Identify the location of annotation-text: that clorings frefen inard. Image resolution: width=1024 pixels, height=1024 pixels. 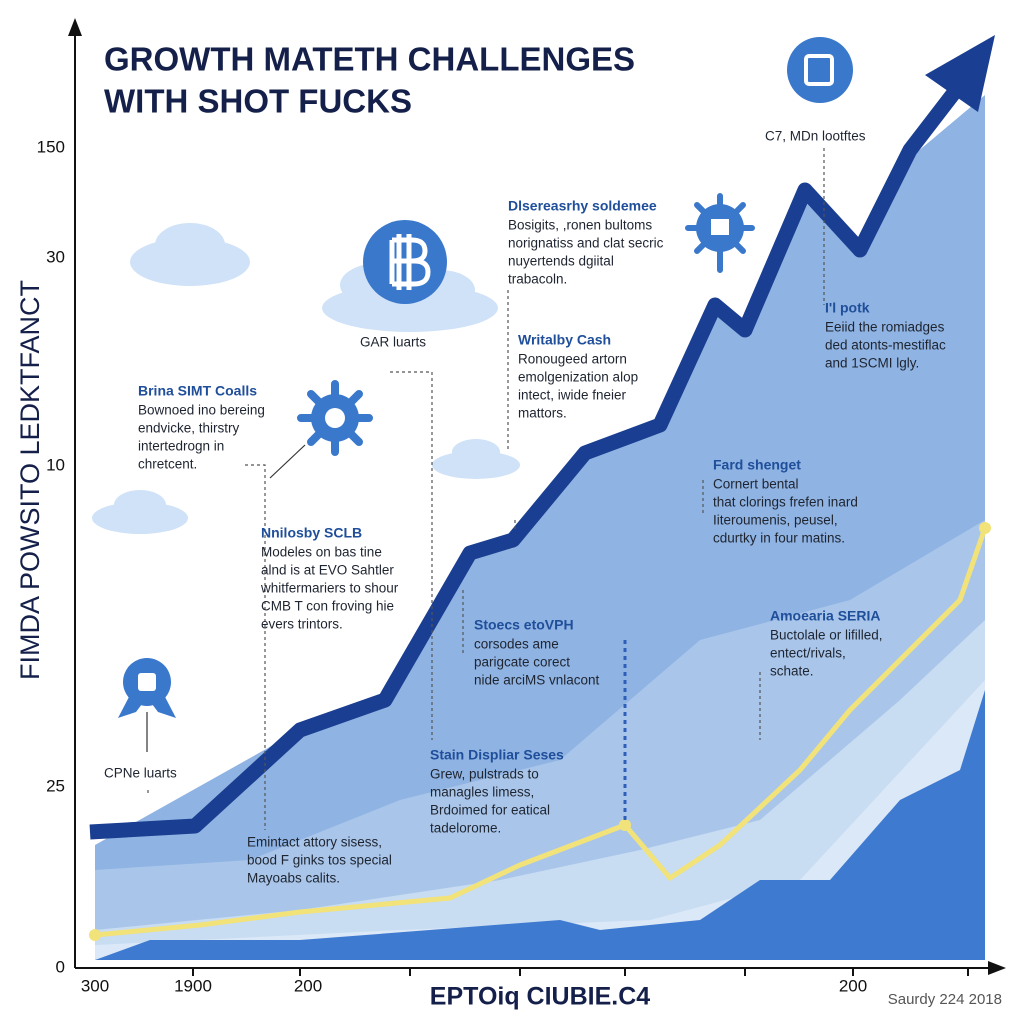
(785, 502).